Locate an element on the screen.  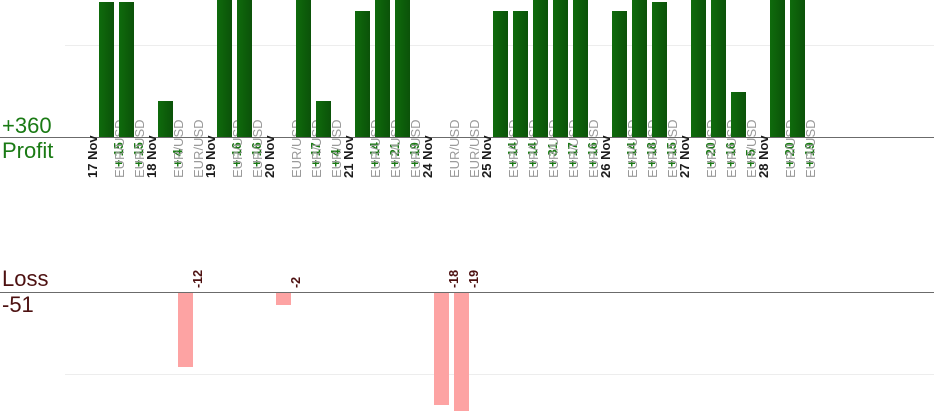
axis-date-label: 19 Nov is located at coordinates (210, 156).